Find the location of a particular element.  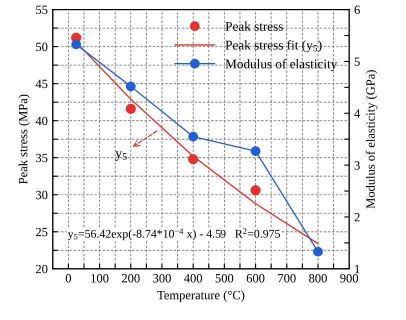

y2-tick-label: 1 is located at coordinates (357, 269).